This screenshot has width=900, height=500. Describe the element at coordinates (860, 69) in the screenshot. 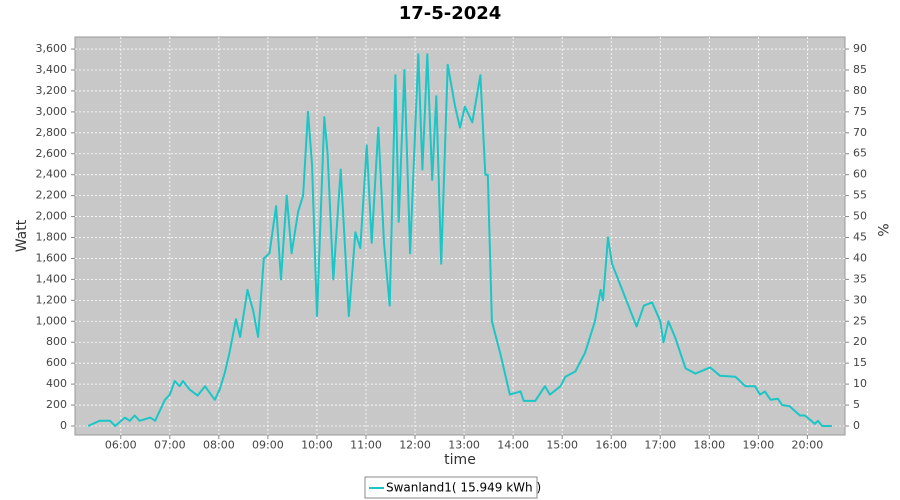

I see `y2-tick-label: 85` at that location.